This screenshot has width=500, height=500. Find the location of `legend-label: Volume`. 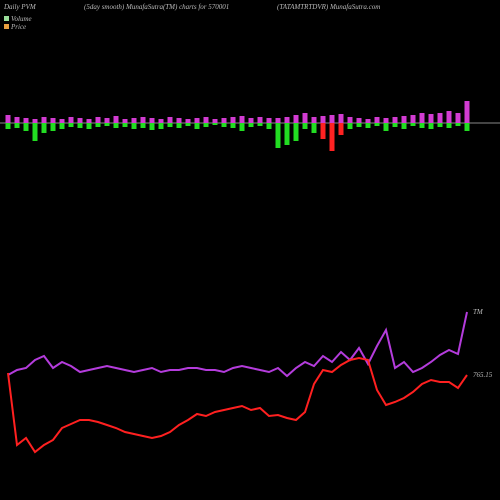

legend-label: Volume is located at coordinates (21, 19).